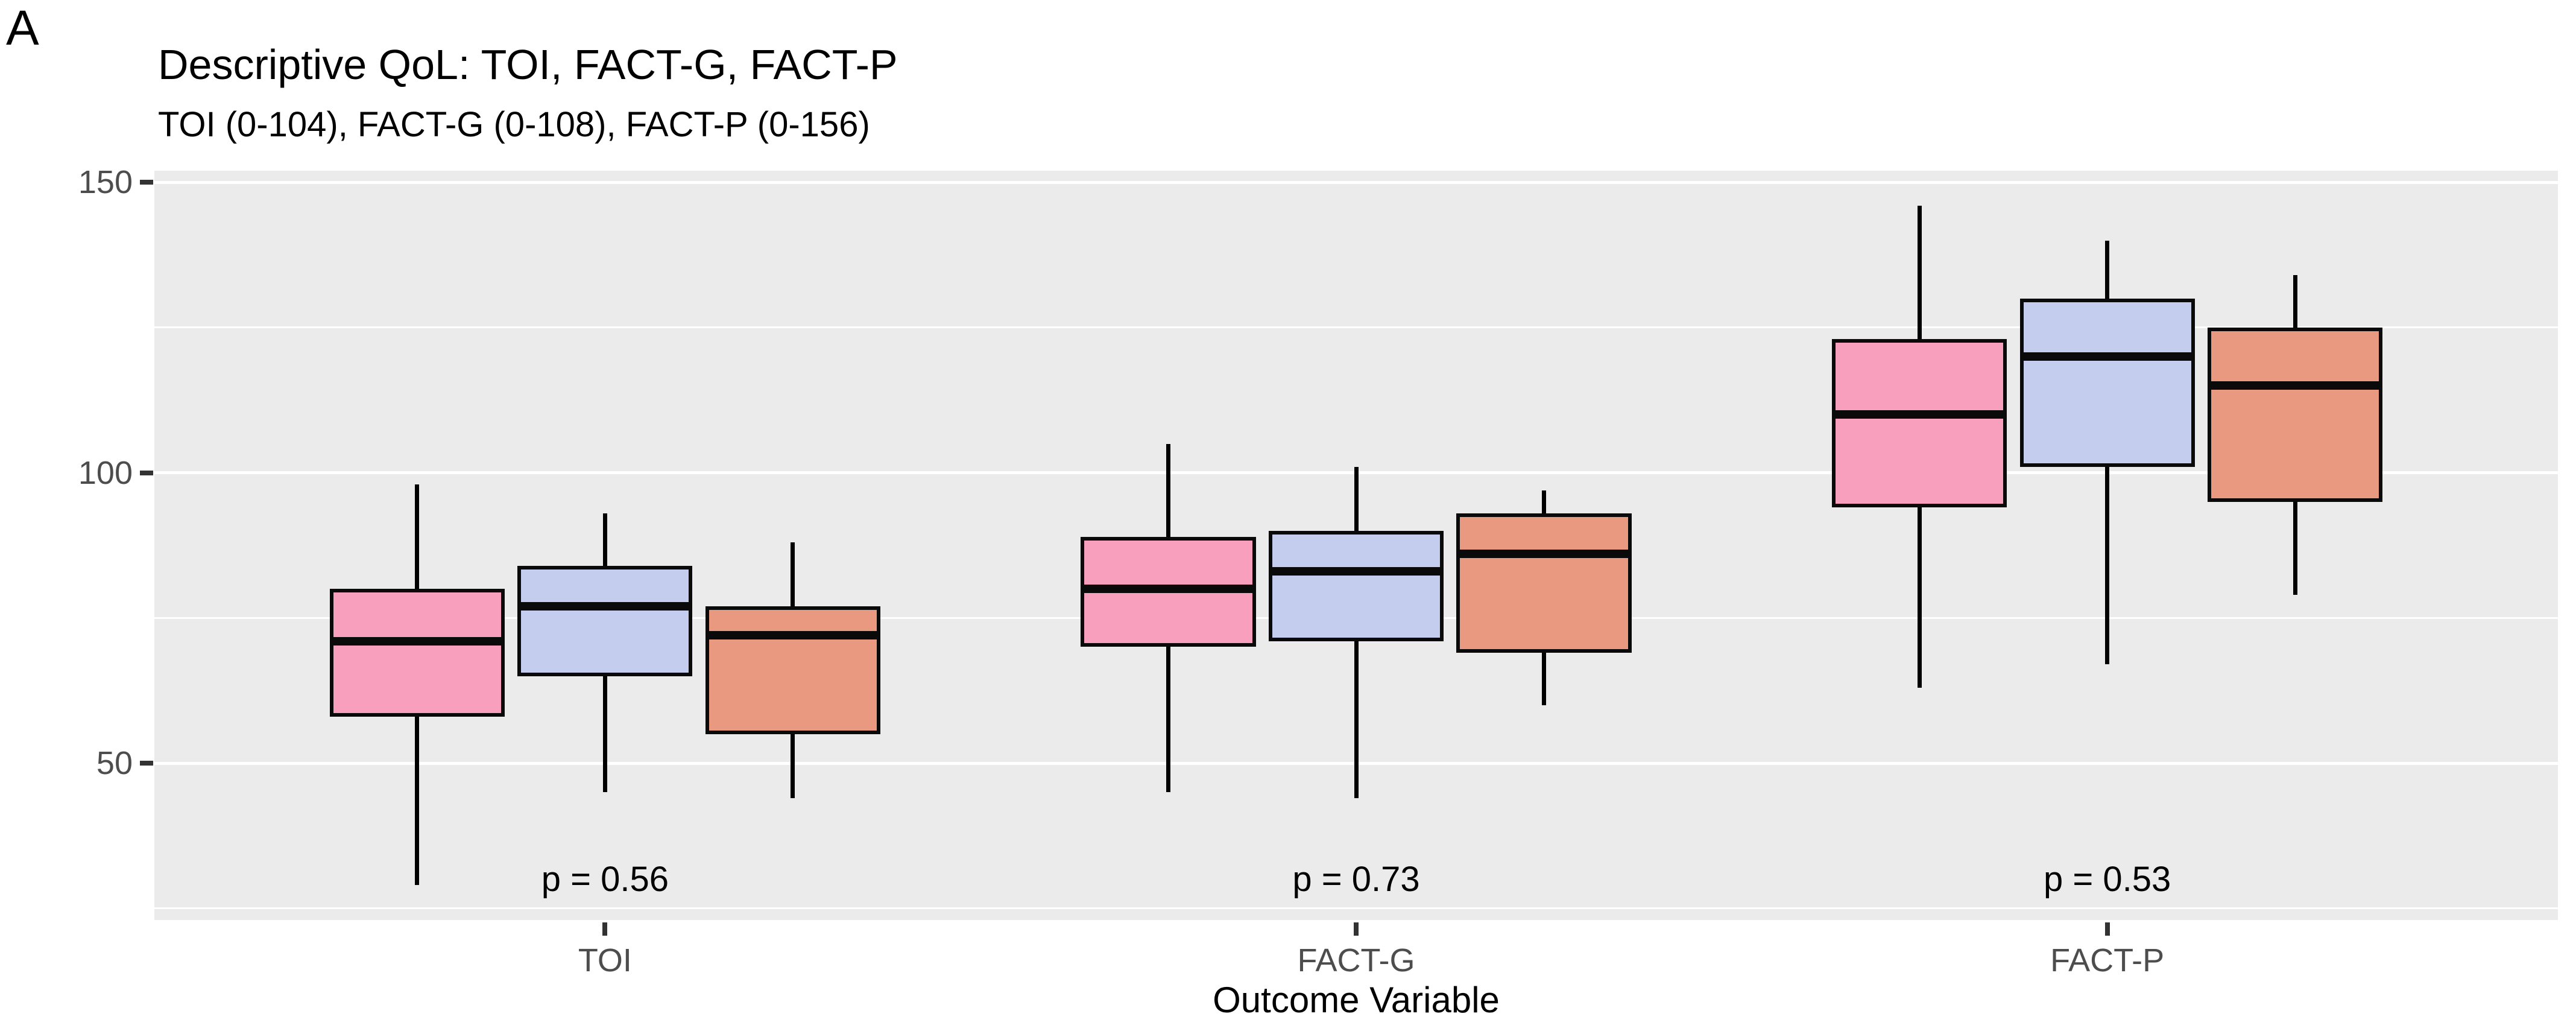 The image size is (2576, 1031). Describe the element at coordinates (1356, 879) in the screenshot. I see `p-value-label: p = 0.73` at that location.